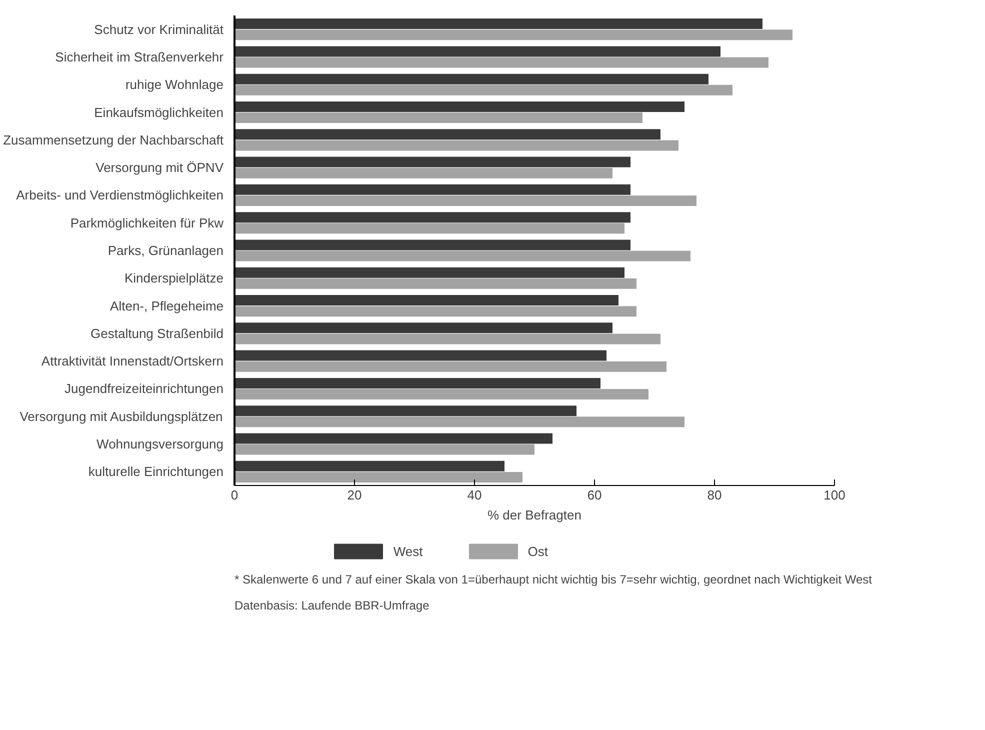 This screenshot has height=730, width=985. What do you see at coordinates (160, 444) in the screenshot?
I see `y-tick-label: Wohnungsversorgung` at bounding box center [160, 444].